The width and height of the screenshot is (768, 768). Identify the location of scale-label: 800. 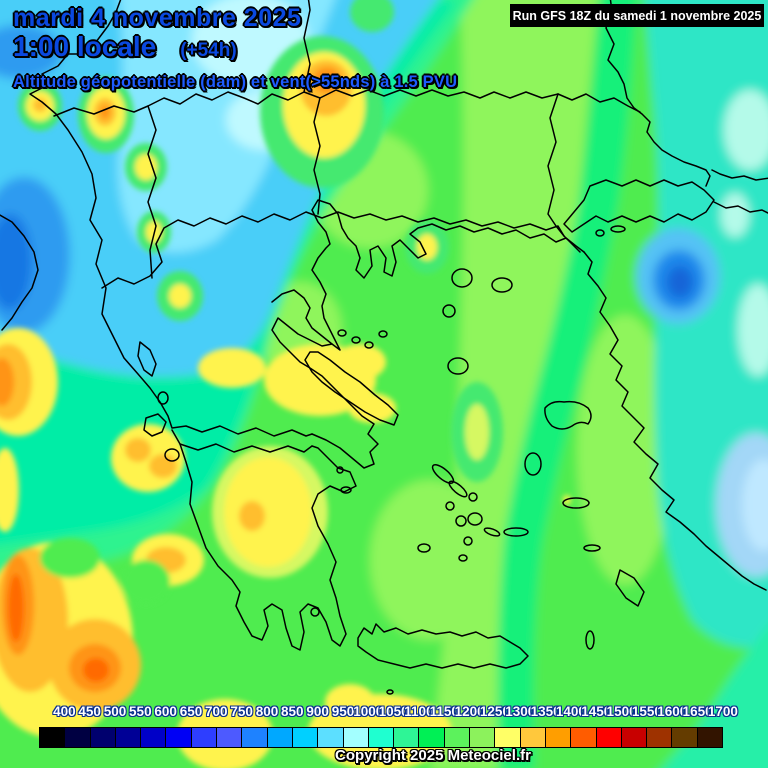
(267, 711).